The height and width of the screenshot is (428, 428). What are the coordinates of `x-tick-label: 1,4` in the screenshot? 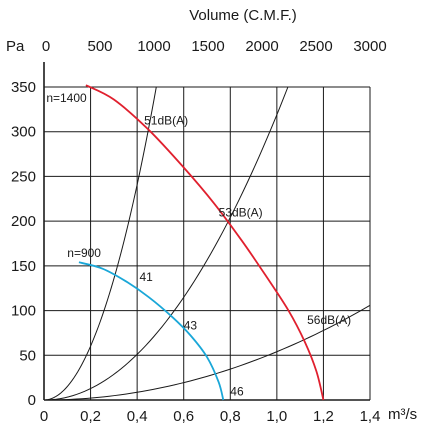 It's located at (370, 416).